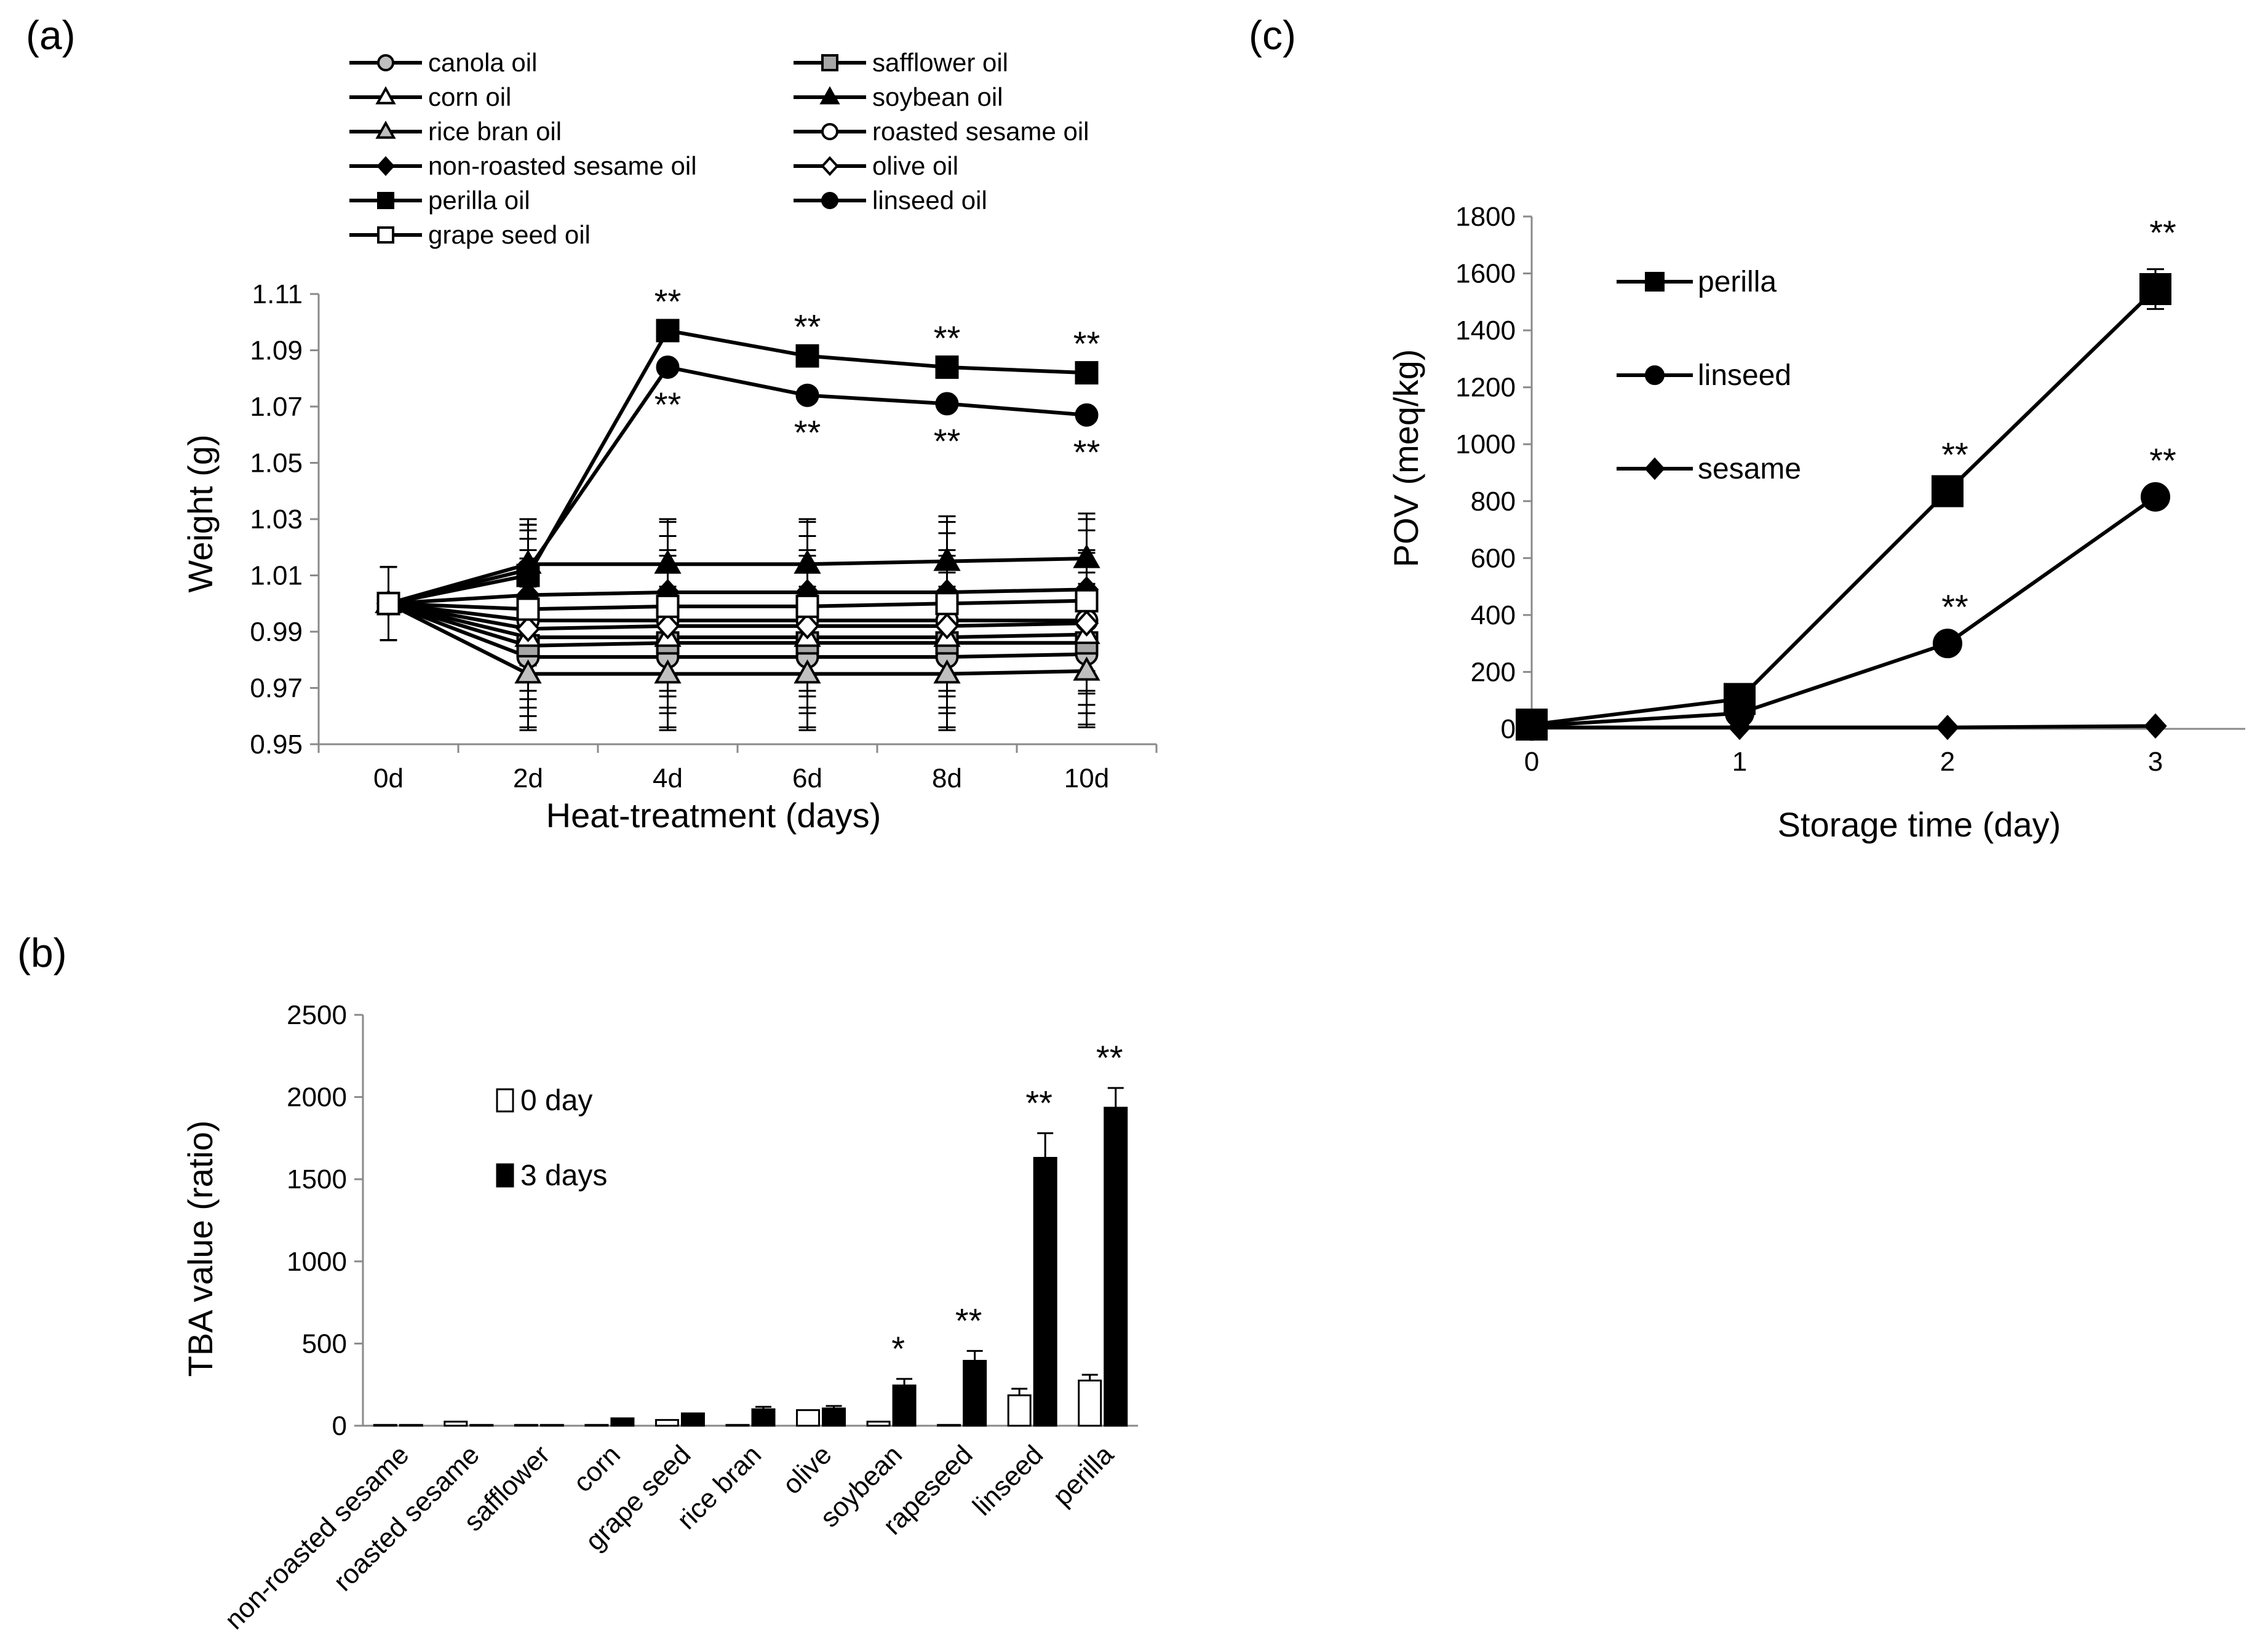 This screenshot has height=1649, width=2268. I want to click on panel-a-plot: ** ** ** ** ** ** ** **, so click(737, 506).